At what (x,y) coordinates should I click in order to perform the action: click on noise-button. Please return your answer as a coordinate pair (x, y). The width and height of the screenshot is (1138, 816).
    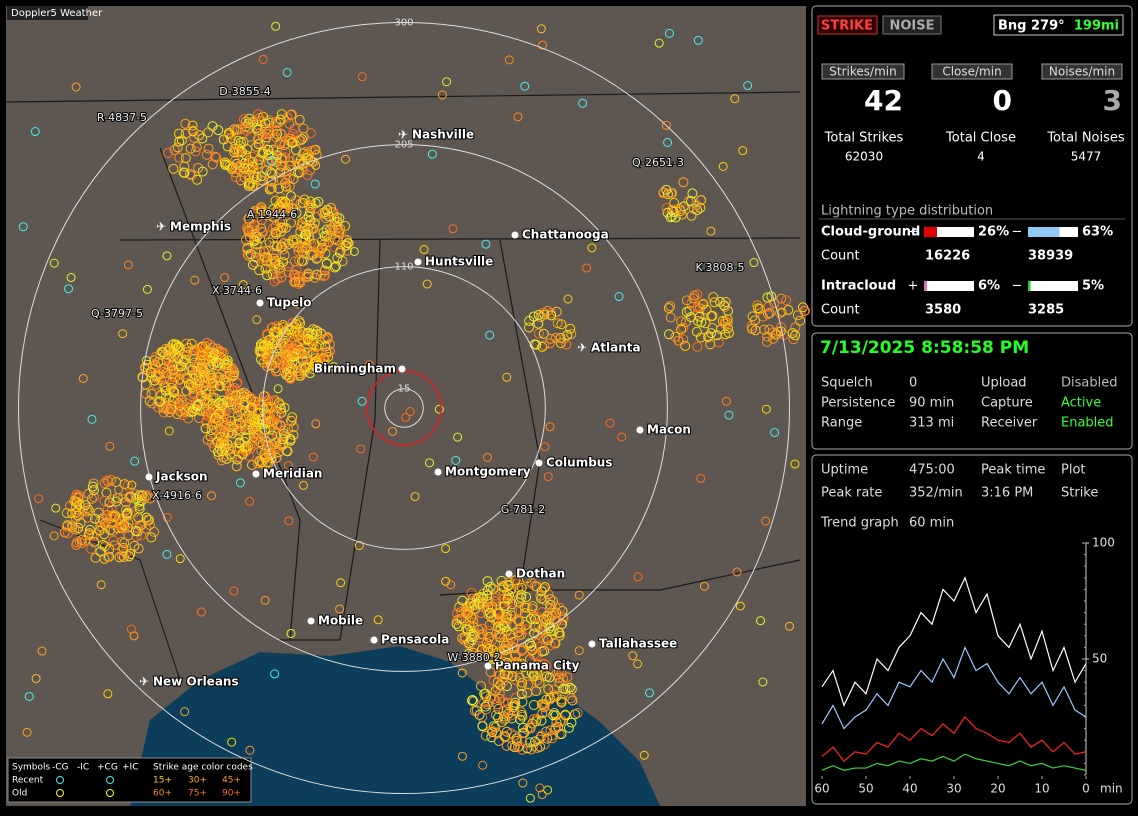
    Looking at the image, I should click on (912, 25).